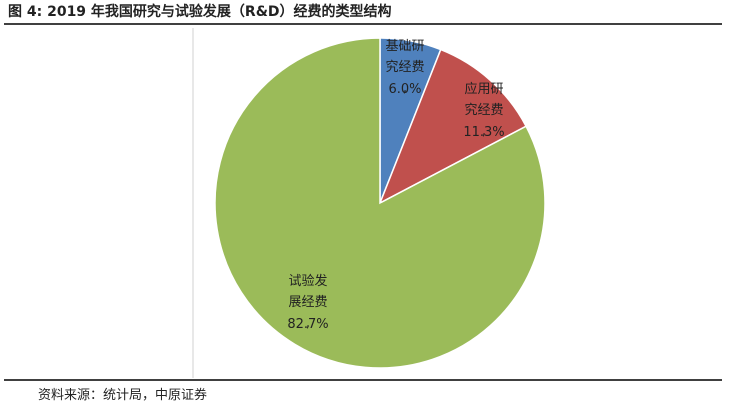  I want to click on slice-value-label: 6.0%, so click(404, 89).